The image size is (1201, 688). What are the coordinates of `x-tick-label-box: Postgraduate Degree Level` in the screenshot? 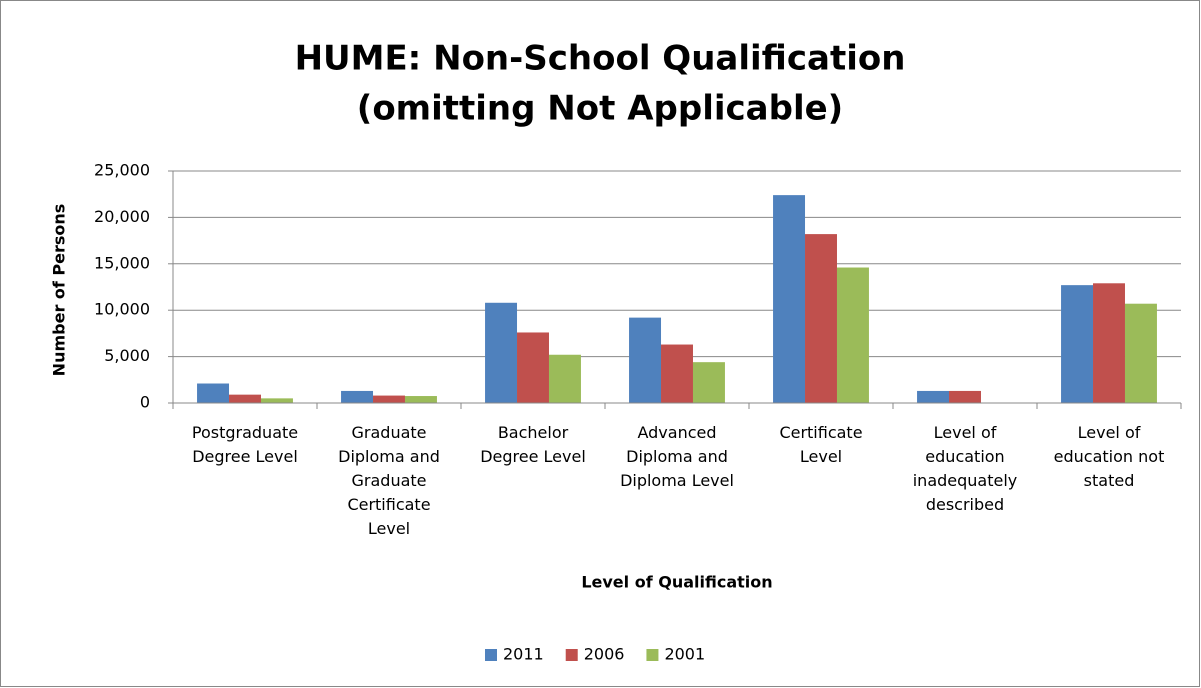 It's located at (245, 444).